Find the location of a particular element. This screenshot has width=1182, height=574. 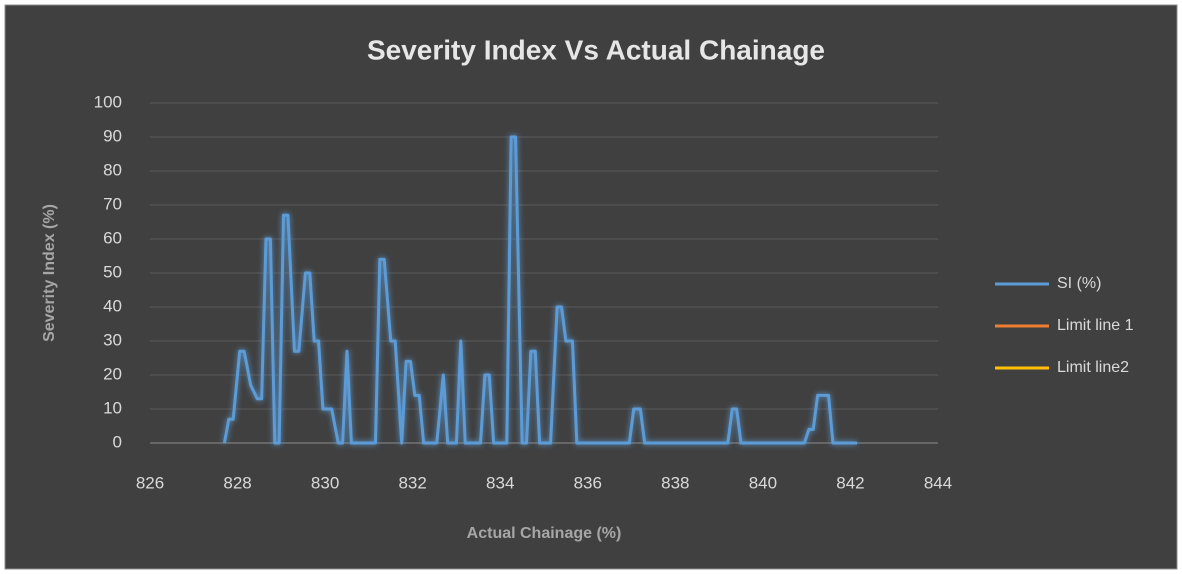

x-tick-label: 826 is located at coordinates (150, 482).